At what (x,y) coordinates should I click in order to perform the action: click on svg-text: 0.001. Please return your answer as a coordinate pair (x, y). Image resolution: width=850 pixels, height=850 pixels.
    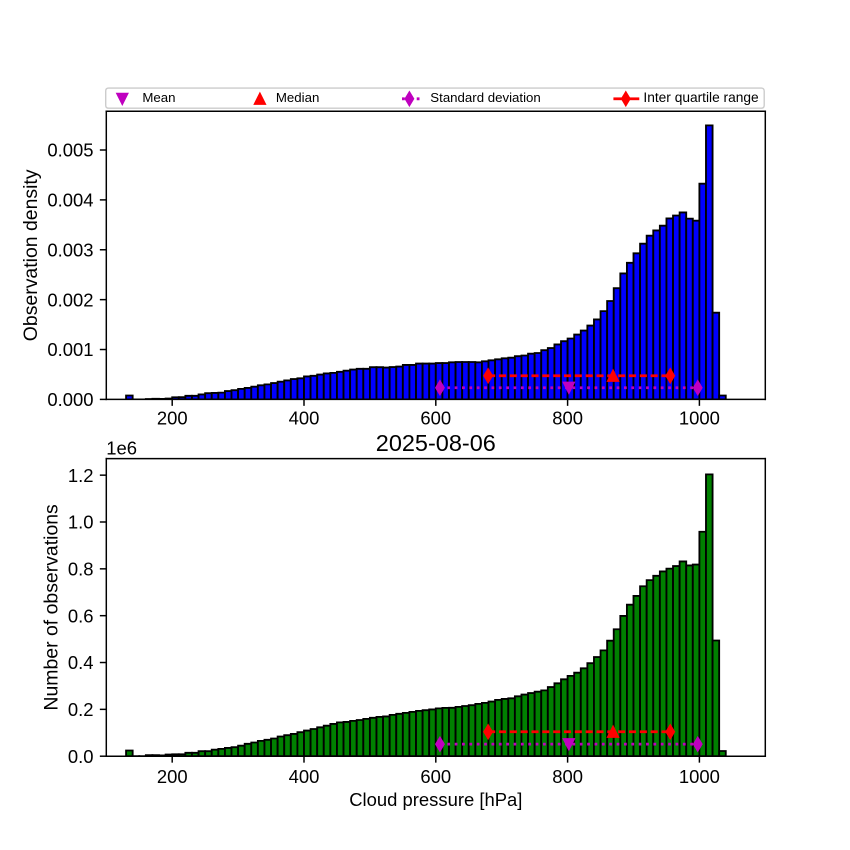
    Looking at the image, I should click on (70, 349).